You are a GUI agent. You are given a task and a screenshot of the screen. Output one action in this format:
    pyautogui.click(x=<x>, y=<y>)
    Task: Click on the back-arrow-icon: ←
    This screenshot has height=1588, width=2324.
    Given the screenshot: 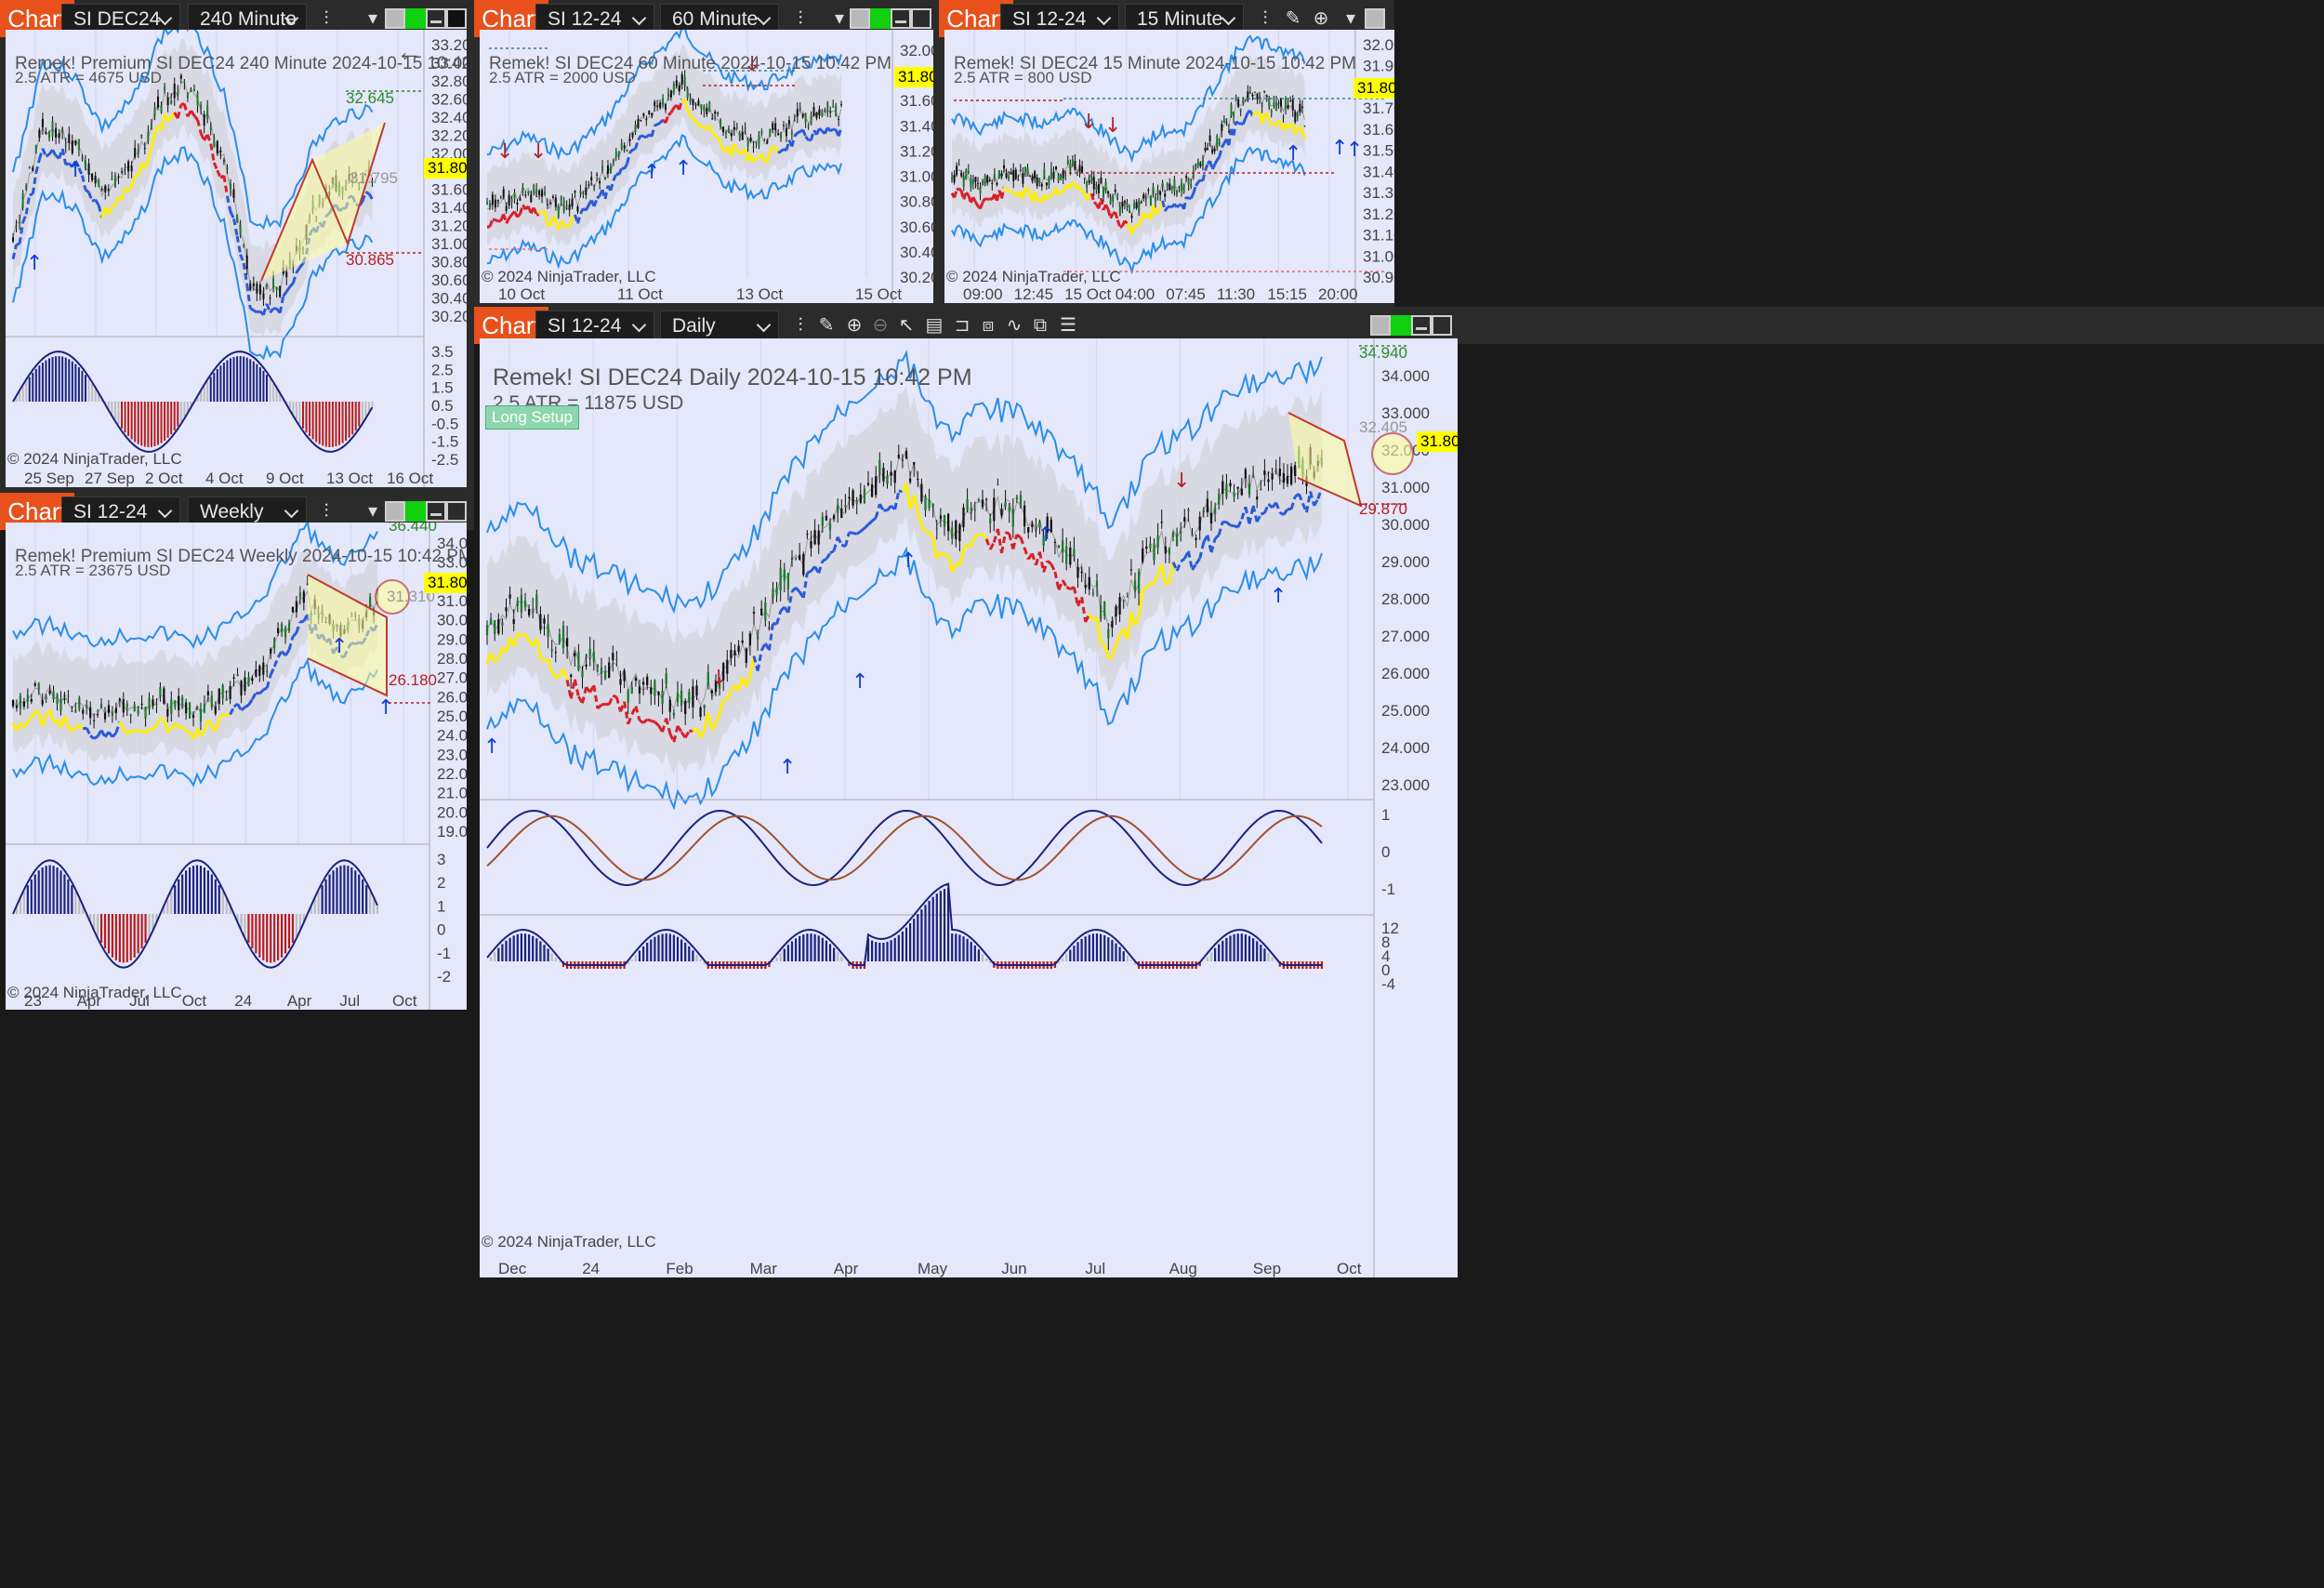 What is the action you would take?
    pyautogui.click(x=409, y=51)
    